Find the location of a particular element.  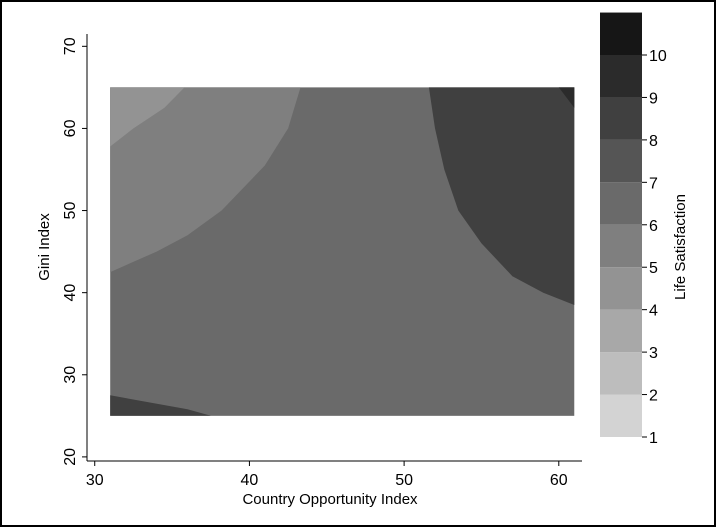

colorbar-tick-label: 1 is located at coordinates (653, 438).